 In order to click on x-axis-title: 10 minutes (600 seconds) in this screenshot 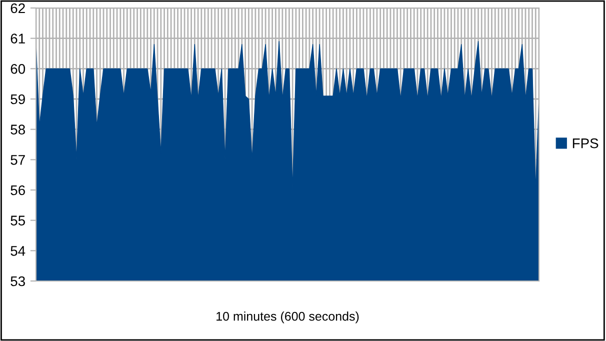, I will do `click(287, 318)`.